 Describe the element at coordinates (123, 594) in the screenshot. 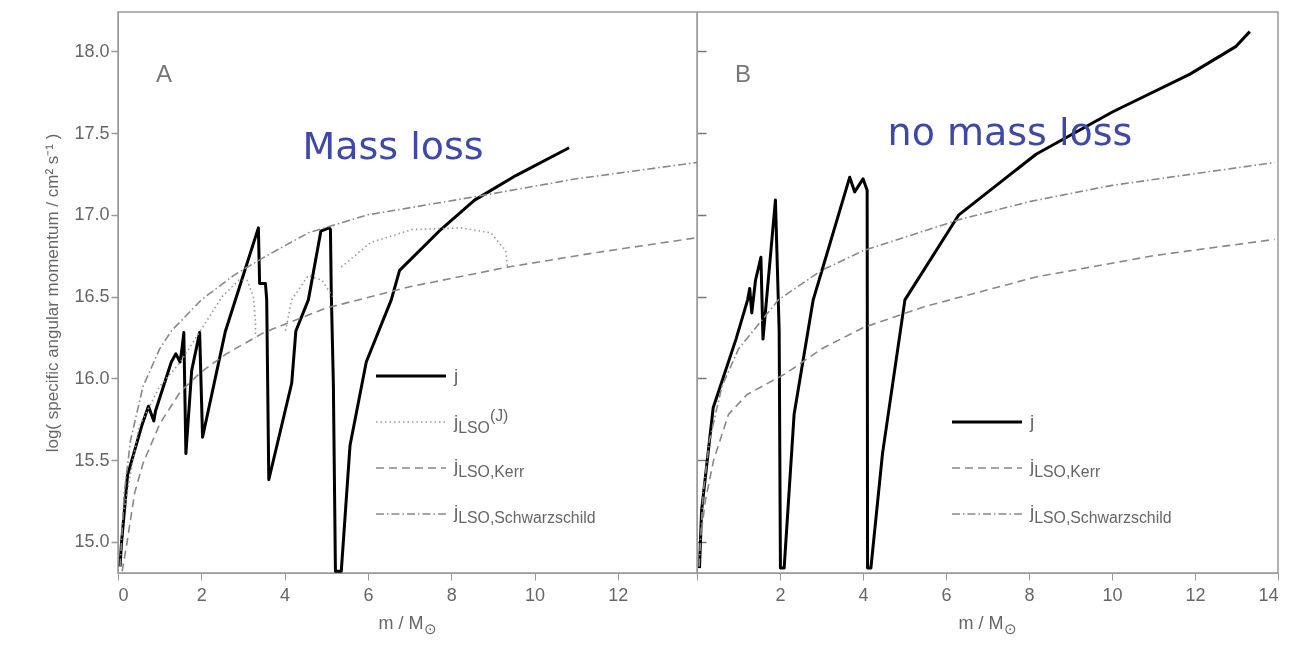

I see `x-tick-label: 0` at that location.